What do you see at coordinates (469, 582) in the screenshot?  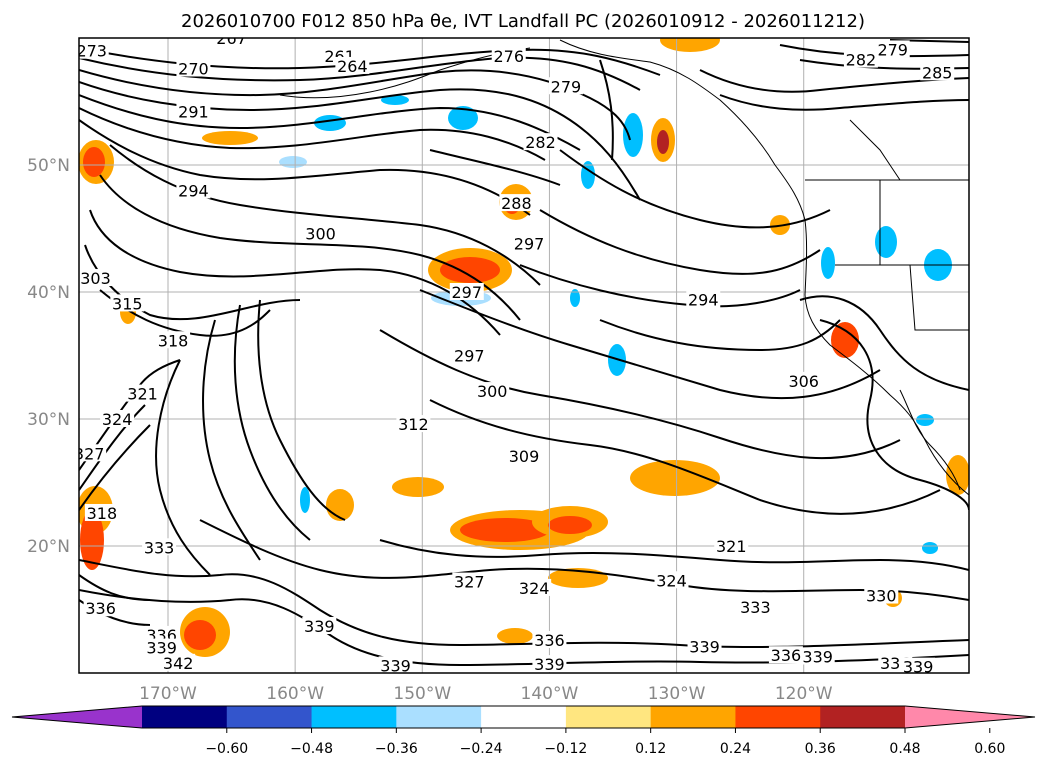 I see `contour-label: 327` at bounding box center [469, 582].